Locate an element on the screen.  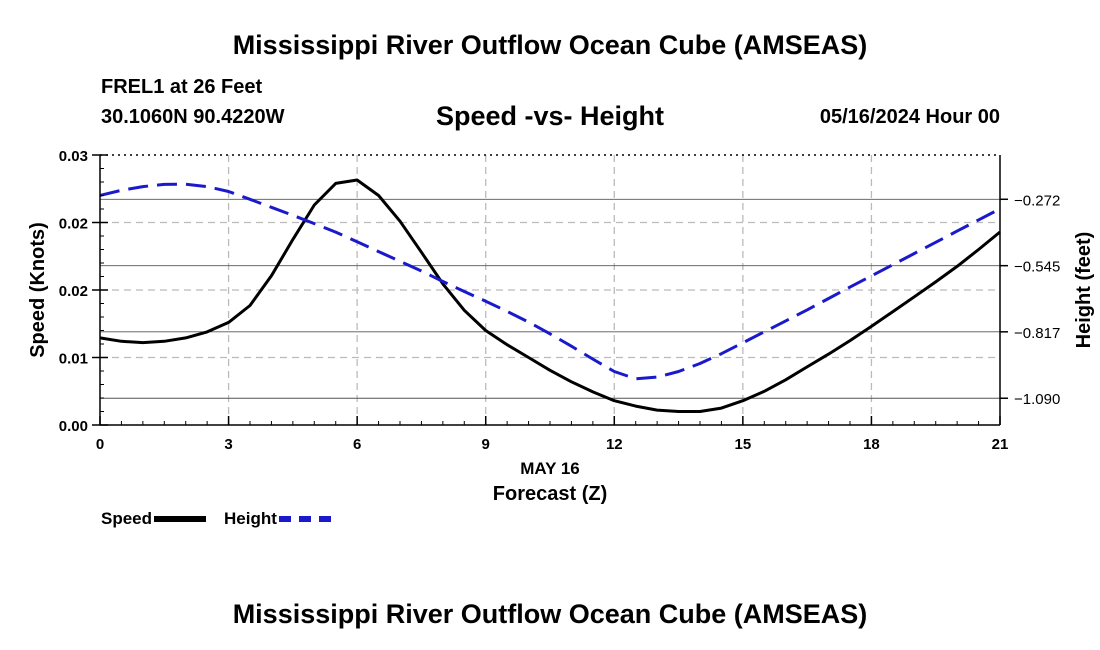
chart-subtitle: Speed -vs- Height is located at coordinates (550, 116).